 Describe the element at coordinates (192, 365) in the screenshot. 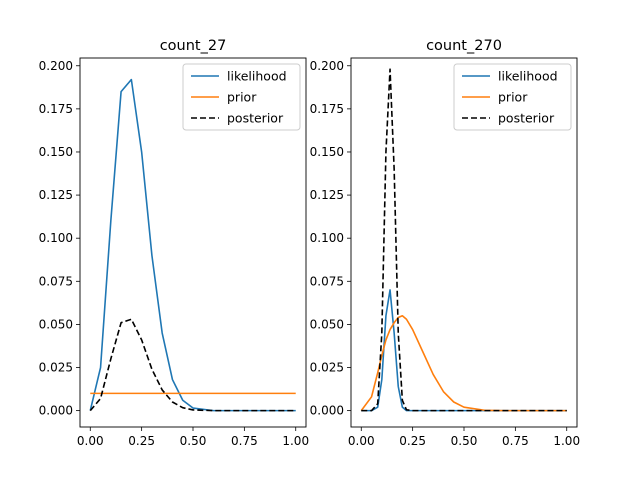

I see `series-line-posterior` at that location.